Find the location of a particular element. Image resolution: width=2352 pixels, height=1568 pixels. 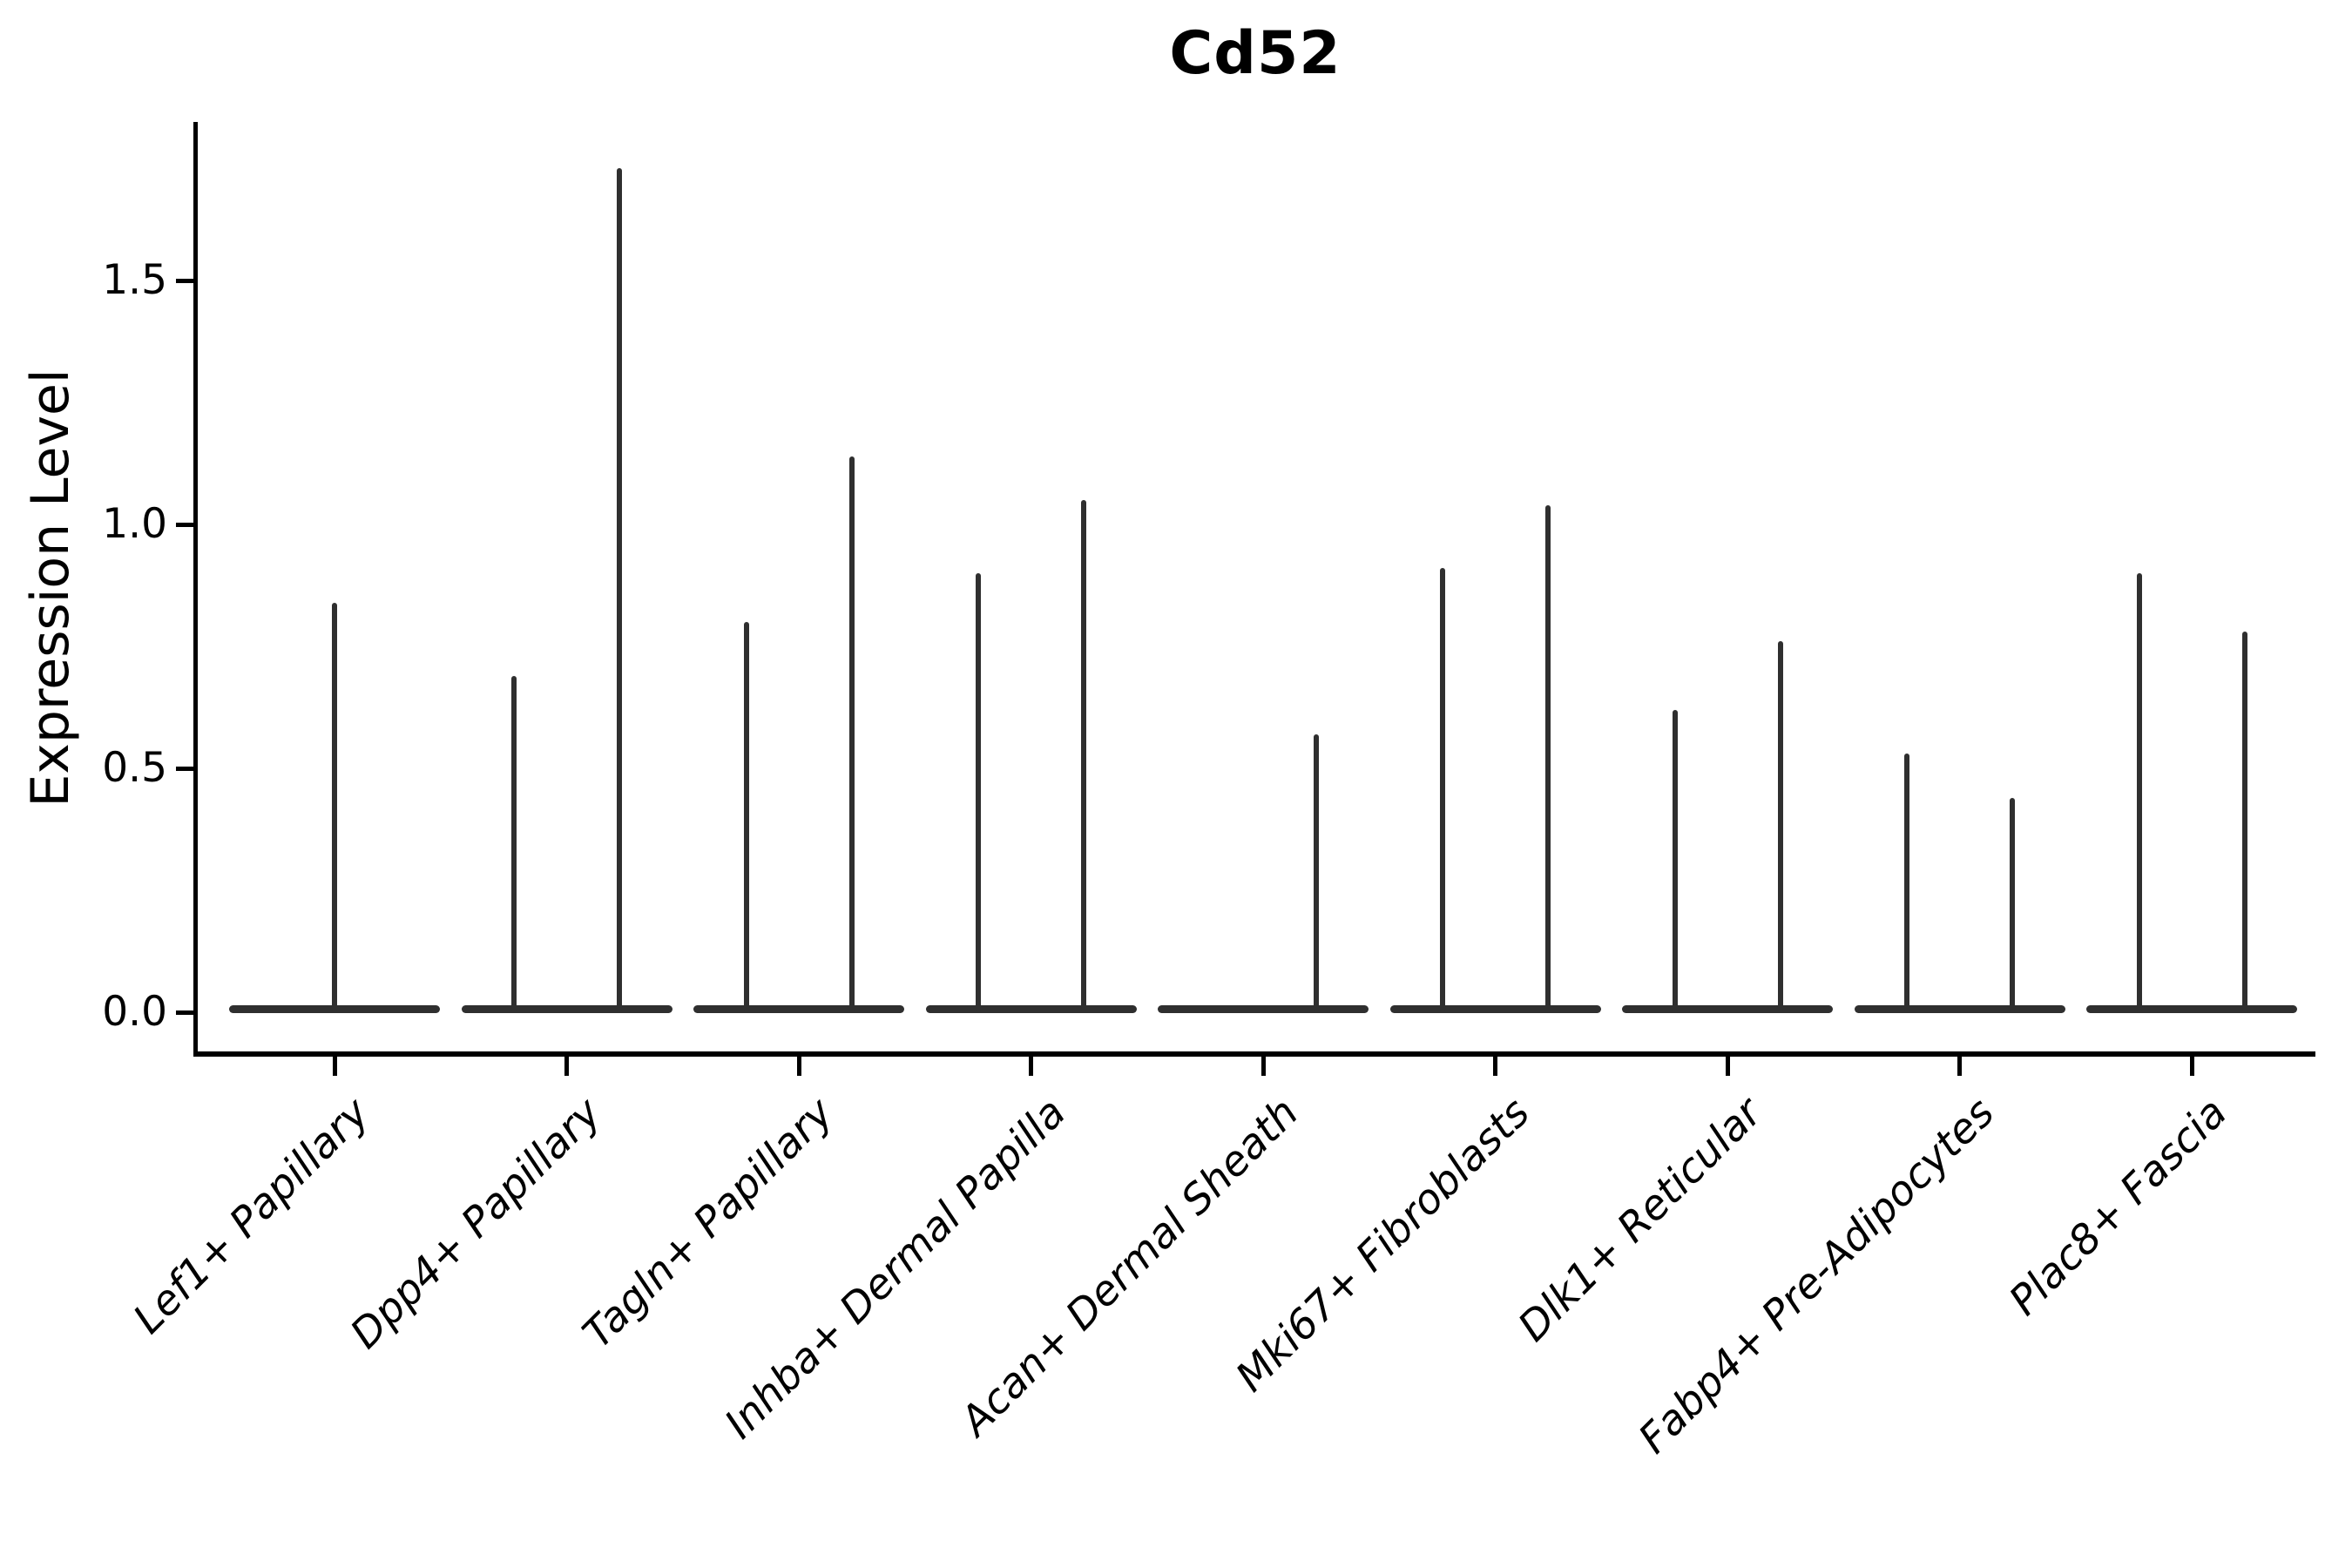

x-axis-spine is located at coordinates (1254, 1054).